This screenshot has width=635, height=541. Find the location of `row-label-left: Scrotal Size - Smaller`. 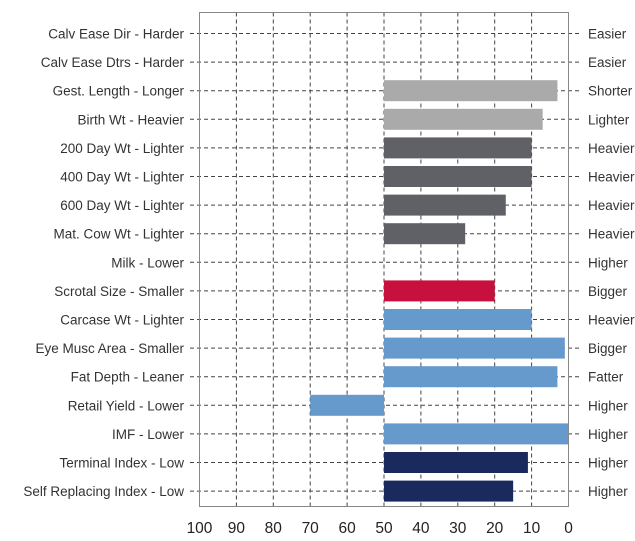

row-label-left: Scrotal Size - Smaller is located at coordinates (119, 291).